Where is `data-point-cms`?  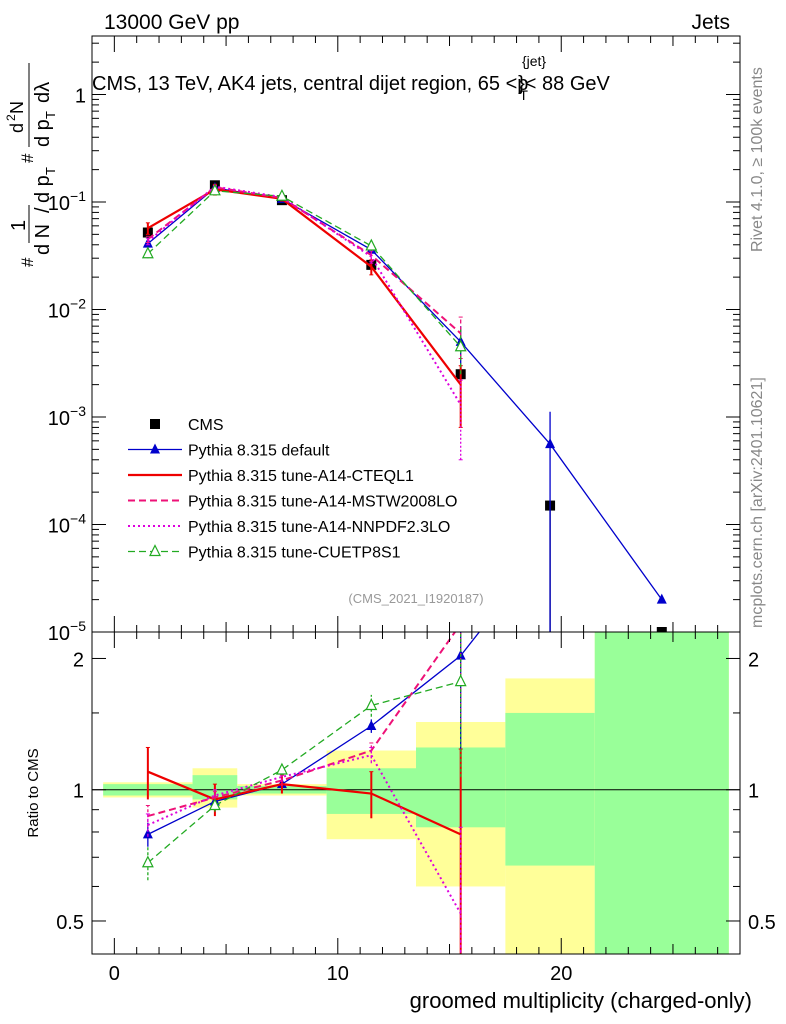 data-point-cms is located at coordinates (661, 629).